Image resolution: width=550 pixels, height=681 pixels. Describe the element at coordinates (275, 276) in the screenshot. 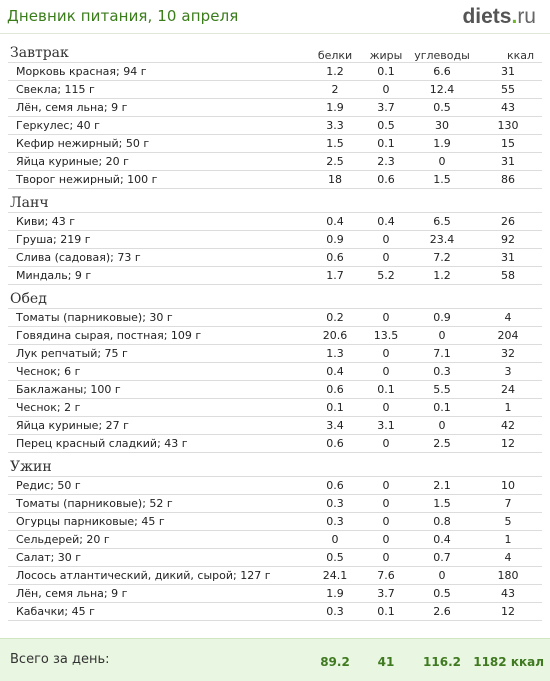

I see `food-row: Миндаль; 9 г 1.7 5.2 1.2 58` at that location.